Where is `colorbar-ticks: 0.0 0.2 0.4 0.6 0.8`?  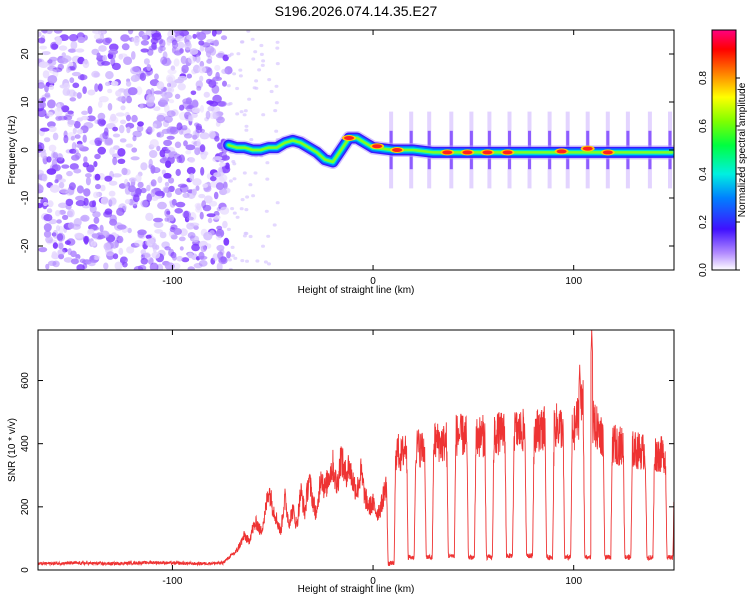 colorbar-ticks: 0.0 0.2 0.4 0.6 0.8 is located at coordinates (719, 174).